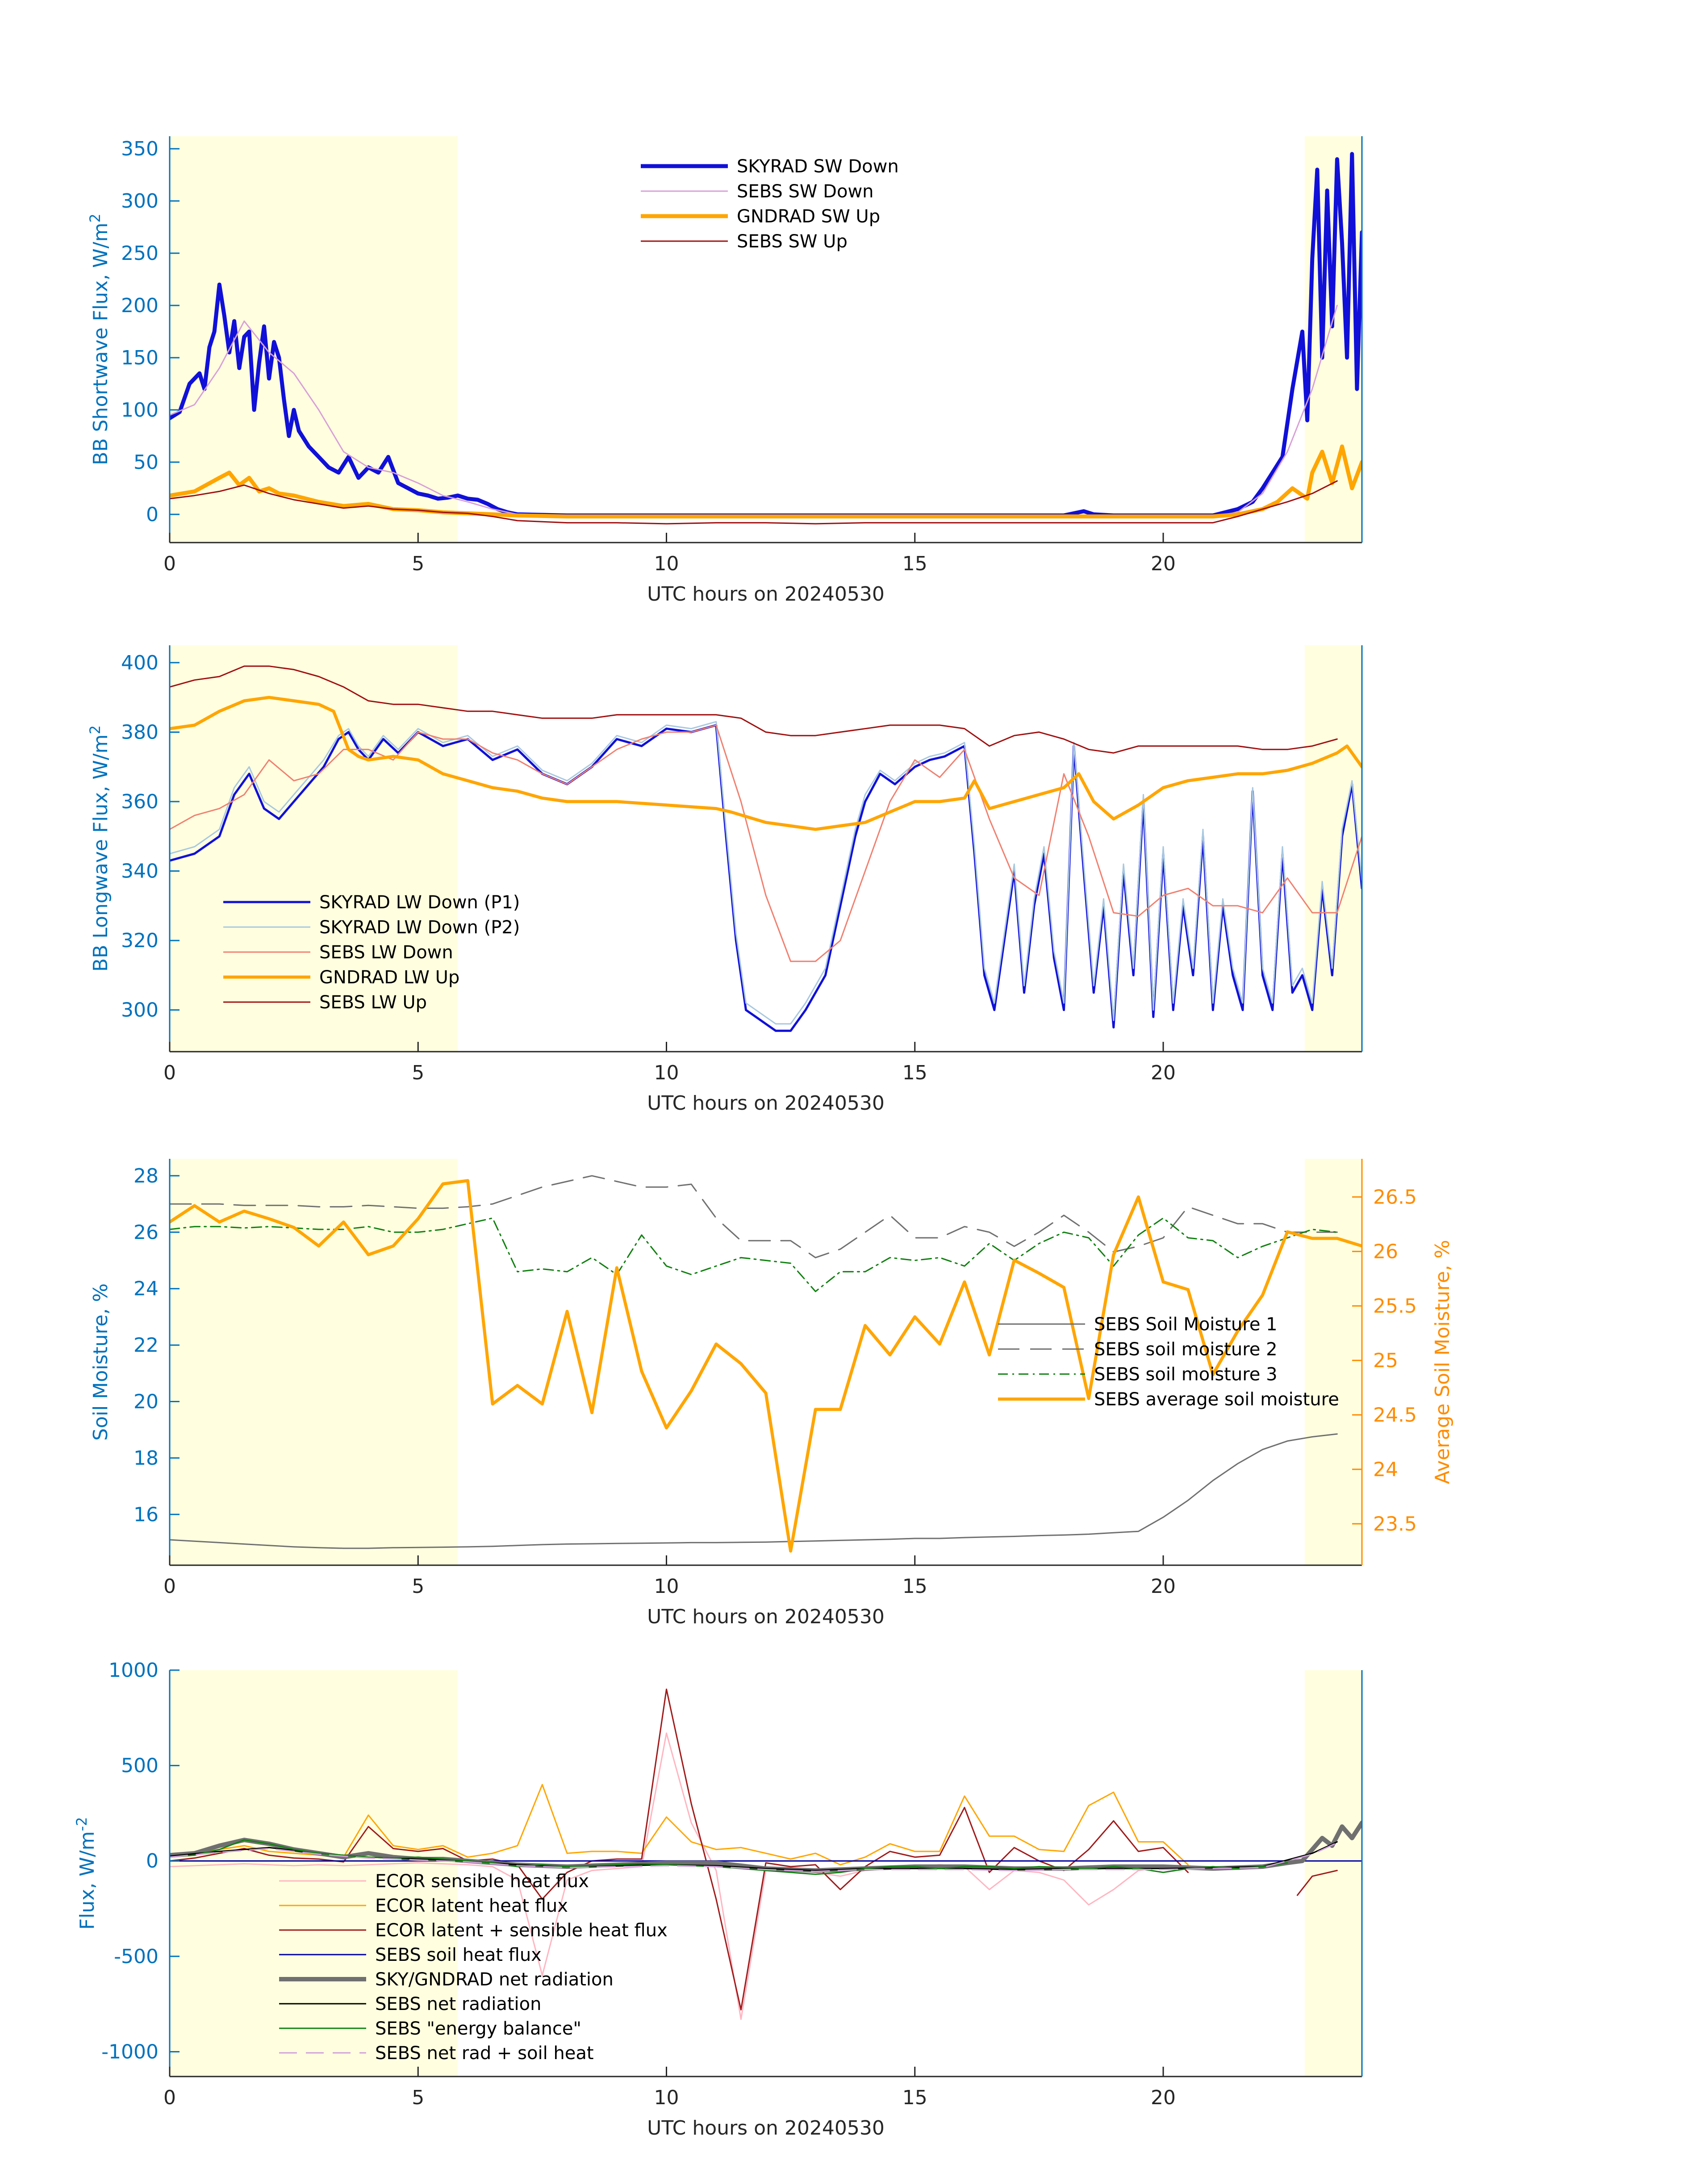 The image size is (1708, 2177). I want to click on legend-label: SKY/GNDRAD net radiation, so click(494, 1979).